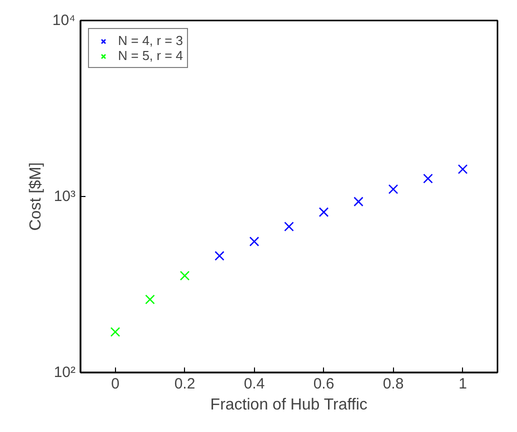 This screenshot has height=432, width=517. Describe the element at coordinates (289, 405) in the screenshot. I see `x-axis-title: Fraction of Hub Traffic` at that location.